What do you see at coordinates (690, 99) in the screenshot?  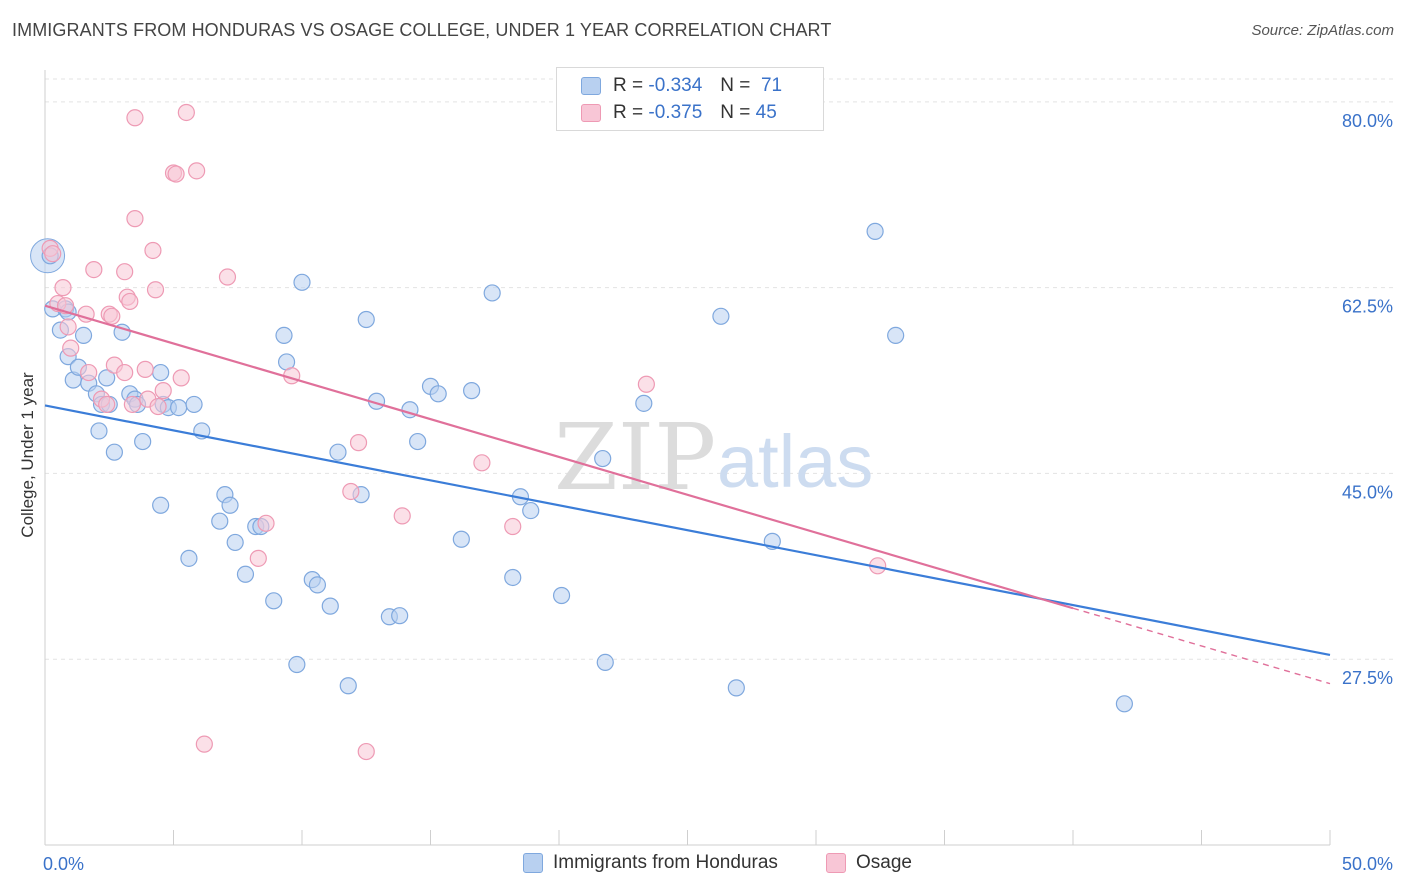 I see `stats-legend: R = -0.334 N = 71 R = -0.375 N = 45` at bounding box center [690, 99].